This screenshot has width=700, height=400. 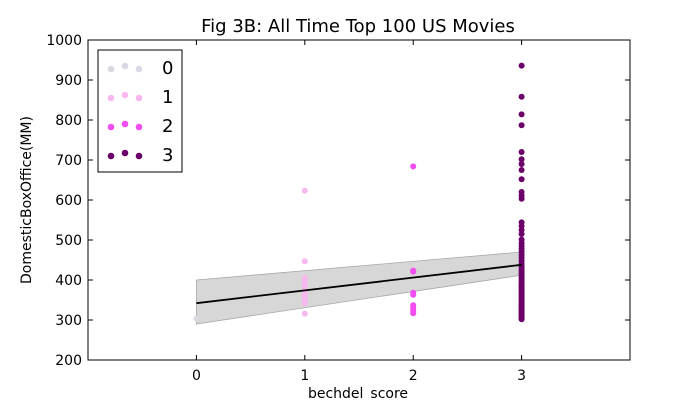 What do you see at coordinates (521, 376) in the screenshot?
I see `x-tick-label: 3` at bounding box center [521, 376].